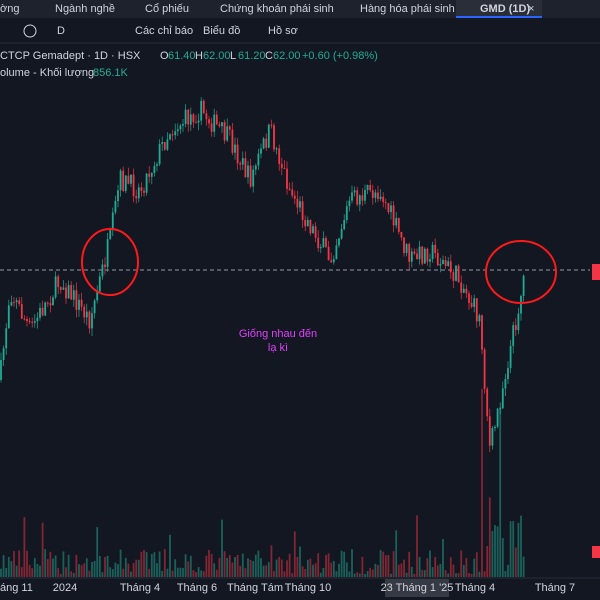 This screenshot has width=600, height=600. I want to click on change: +0.60 (+0.98%), so click(340, 56).